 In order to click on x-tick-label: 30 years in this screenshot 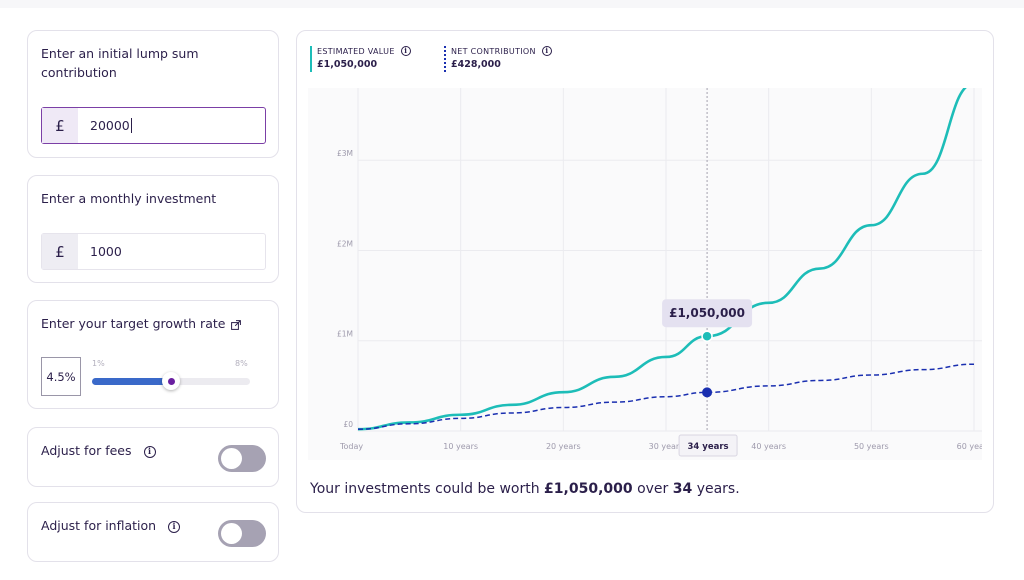, I will do `click(666, 446)`.